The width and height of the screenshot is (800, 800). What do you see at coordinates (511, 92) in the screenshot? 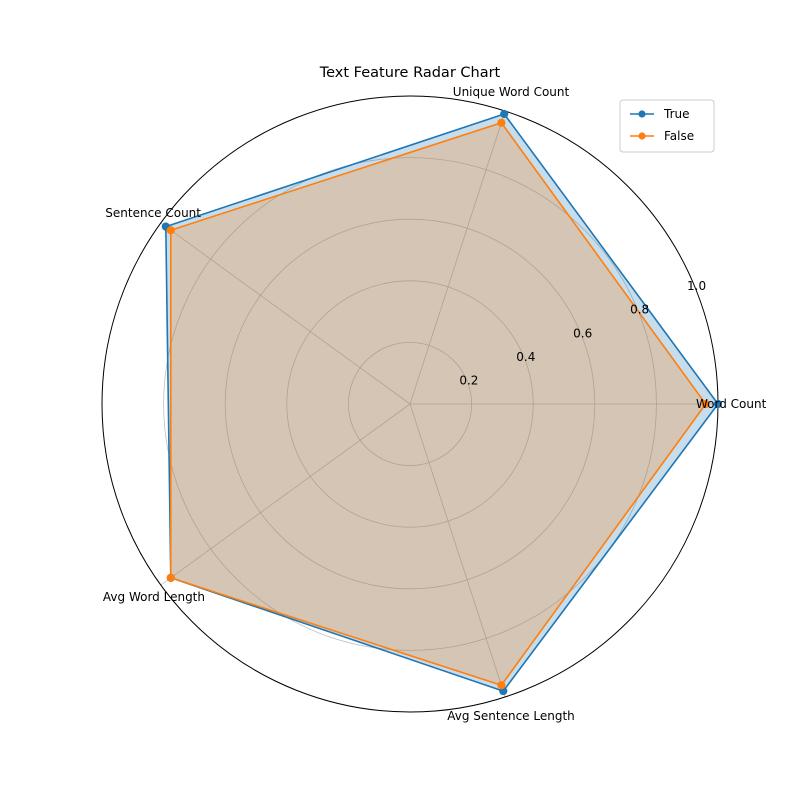
I see `axis-label: Unique Word Count` at bounding box center [511, 92].